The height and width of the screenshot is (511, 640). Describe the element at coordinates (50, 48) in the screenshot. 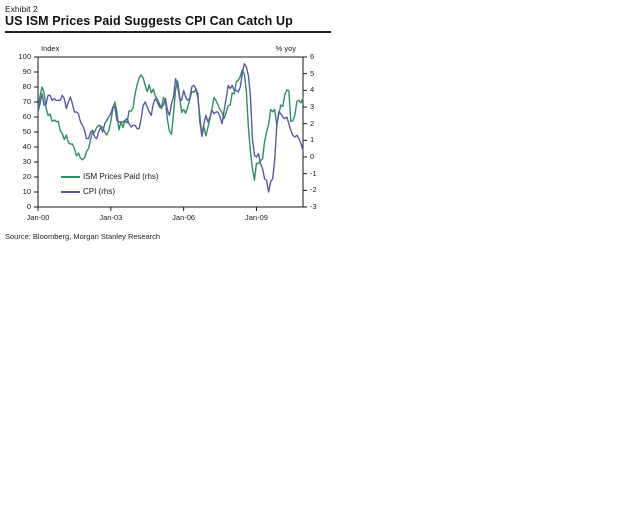

I see `left-axis-title: Index` at that location.